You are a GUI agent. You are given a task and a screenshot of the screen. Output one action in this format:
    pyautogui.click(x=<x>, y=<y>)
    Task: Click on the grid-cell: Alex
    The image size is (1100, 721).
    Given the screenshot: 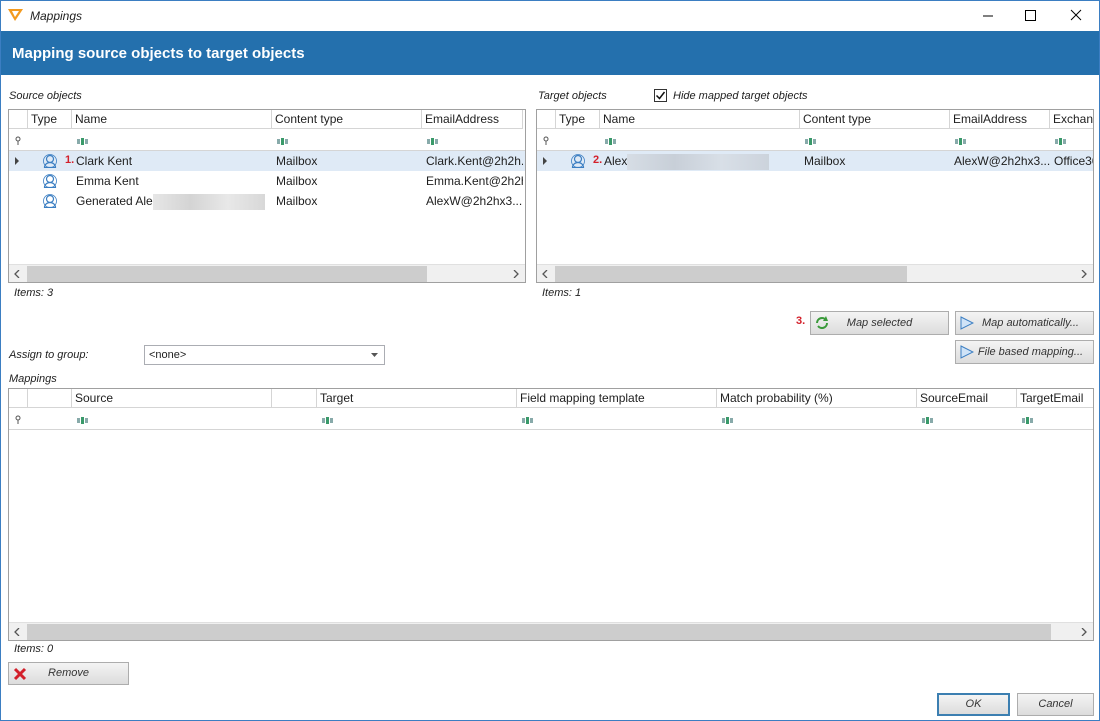 What is the action you would take?
    pyautogui.click(x=616, y=161)
    